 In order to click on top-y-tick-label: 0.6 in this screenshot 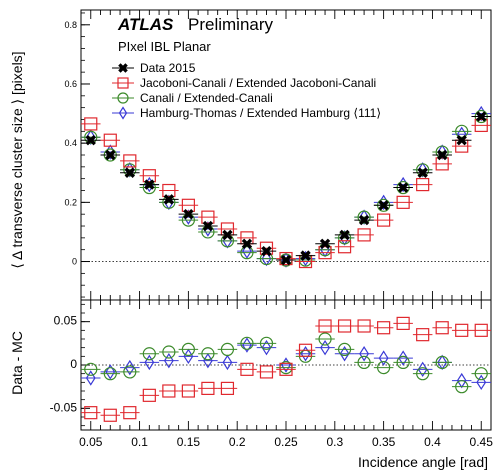, I will do `click(70, 84)`.